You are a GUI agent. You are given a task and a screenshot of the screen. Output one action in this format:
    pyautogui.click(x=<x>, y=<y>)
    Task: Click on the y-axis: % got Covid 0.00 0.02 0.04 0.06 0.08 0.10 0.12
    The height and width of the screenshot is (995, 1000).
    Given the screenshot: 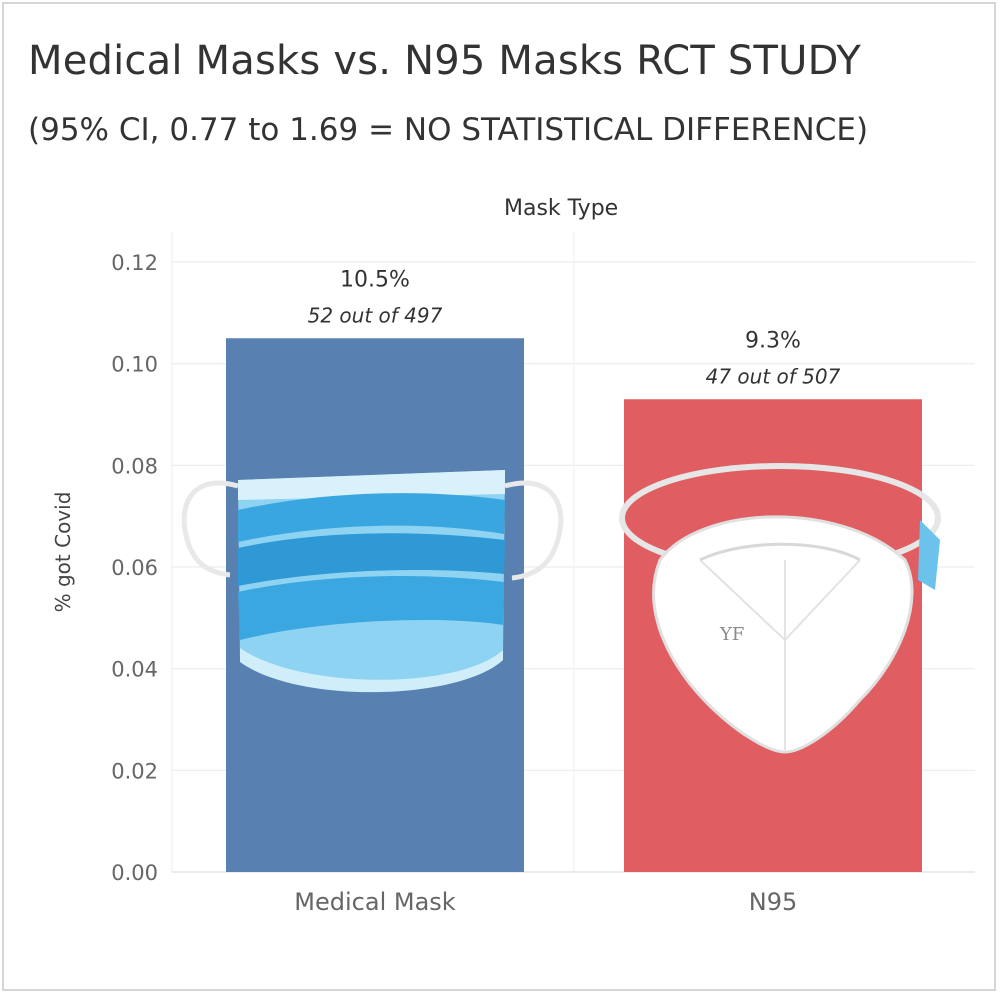 What is the action you would take?
    pyautogui.click(x=104, y=568)
    